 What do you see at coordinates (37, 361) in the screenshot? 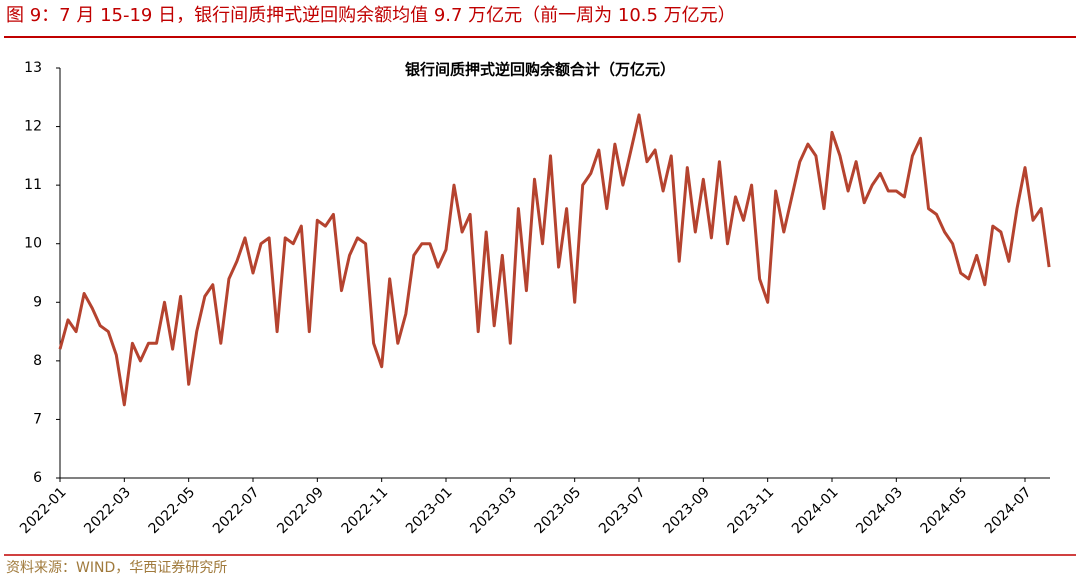
I see `y-tick-label: 8` at bounding box center [37, 361].